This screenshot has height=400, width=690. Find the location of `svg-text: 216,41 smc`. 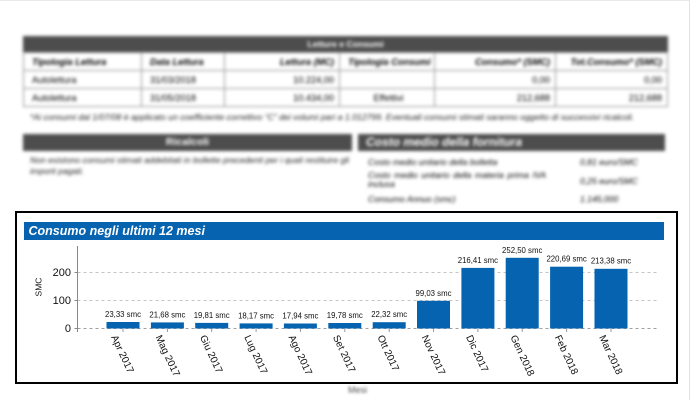

svg-text: 216,41 smc is located at coordinates (478, 260).